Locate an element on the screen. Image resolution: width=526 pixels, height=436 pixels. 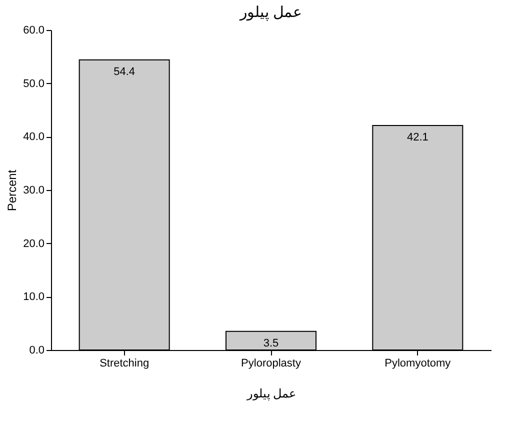
x-tick-label: Pyloroplasty is located at coordinates (271, 364).